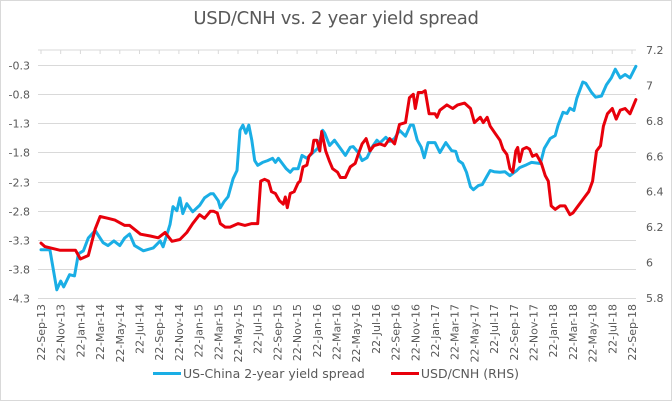 The height and width of the screenshot is (401, 672). Describe the element at coordinates (415, 332) in the screenshot. I see `x-tick-label: 22-Nov-16` at that location.